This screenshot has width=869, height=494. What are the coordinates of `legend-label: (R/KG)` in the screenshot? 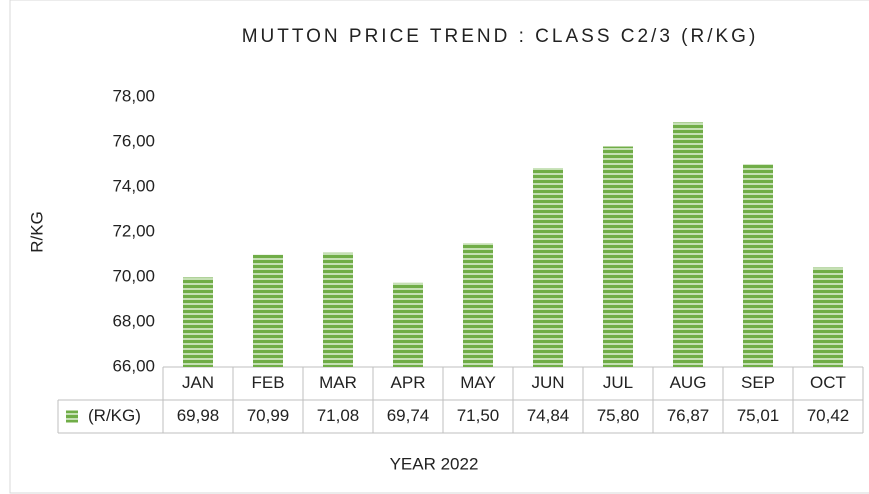 It's located at (114, 415).